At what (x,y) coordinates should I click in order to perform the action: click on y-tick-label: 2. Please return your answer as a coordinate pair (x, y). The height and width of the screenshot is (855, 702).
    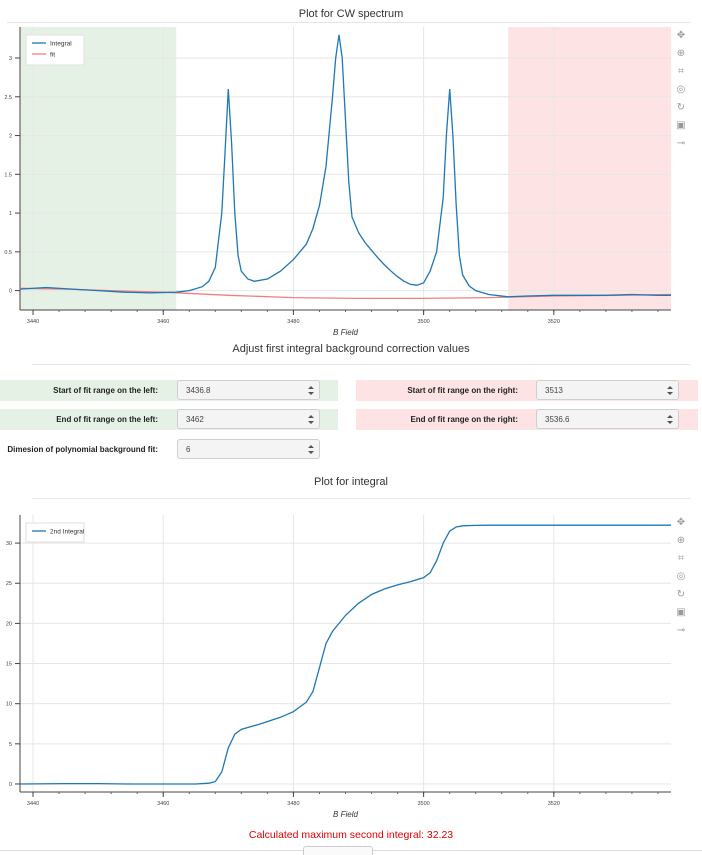
    Looking at the image, I should click on (10, 137).